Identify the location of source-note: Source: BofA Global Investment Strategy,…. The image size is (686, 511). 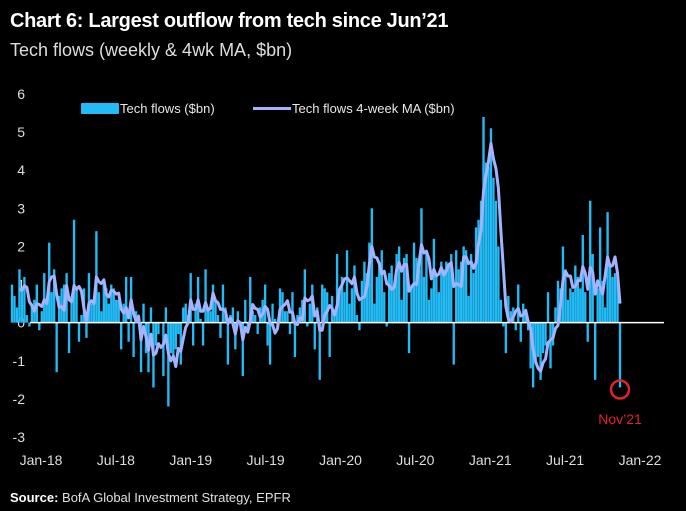
(150, 497).